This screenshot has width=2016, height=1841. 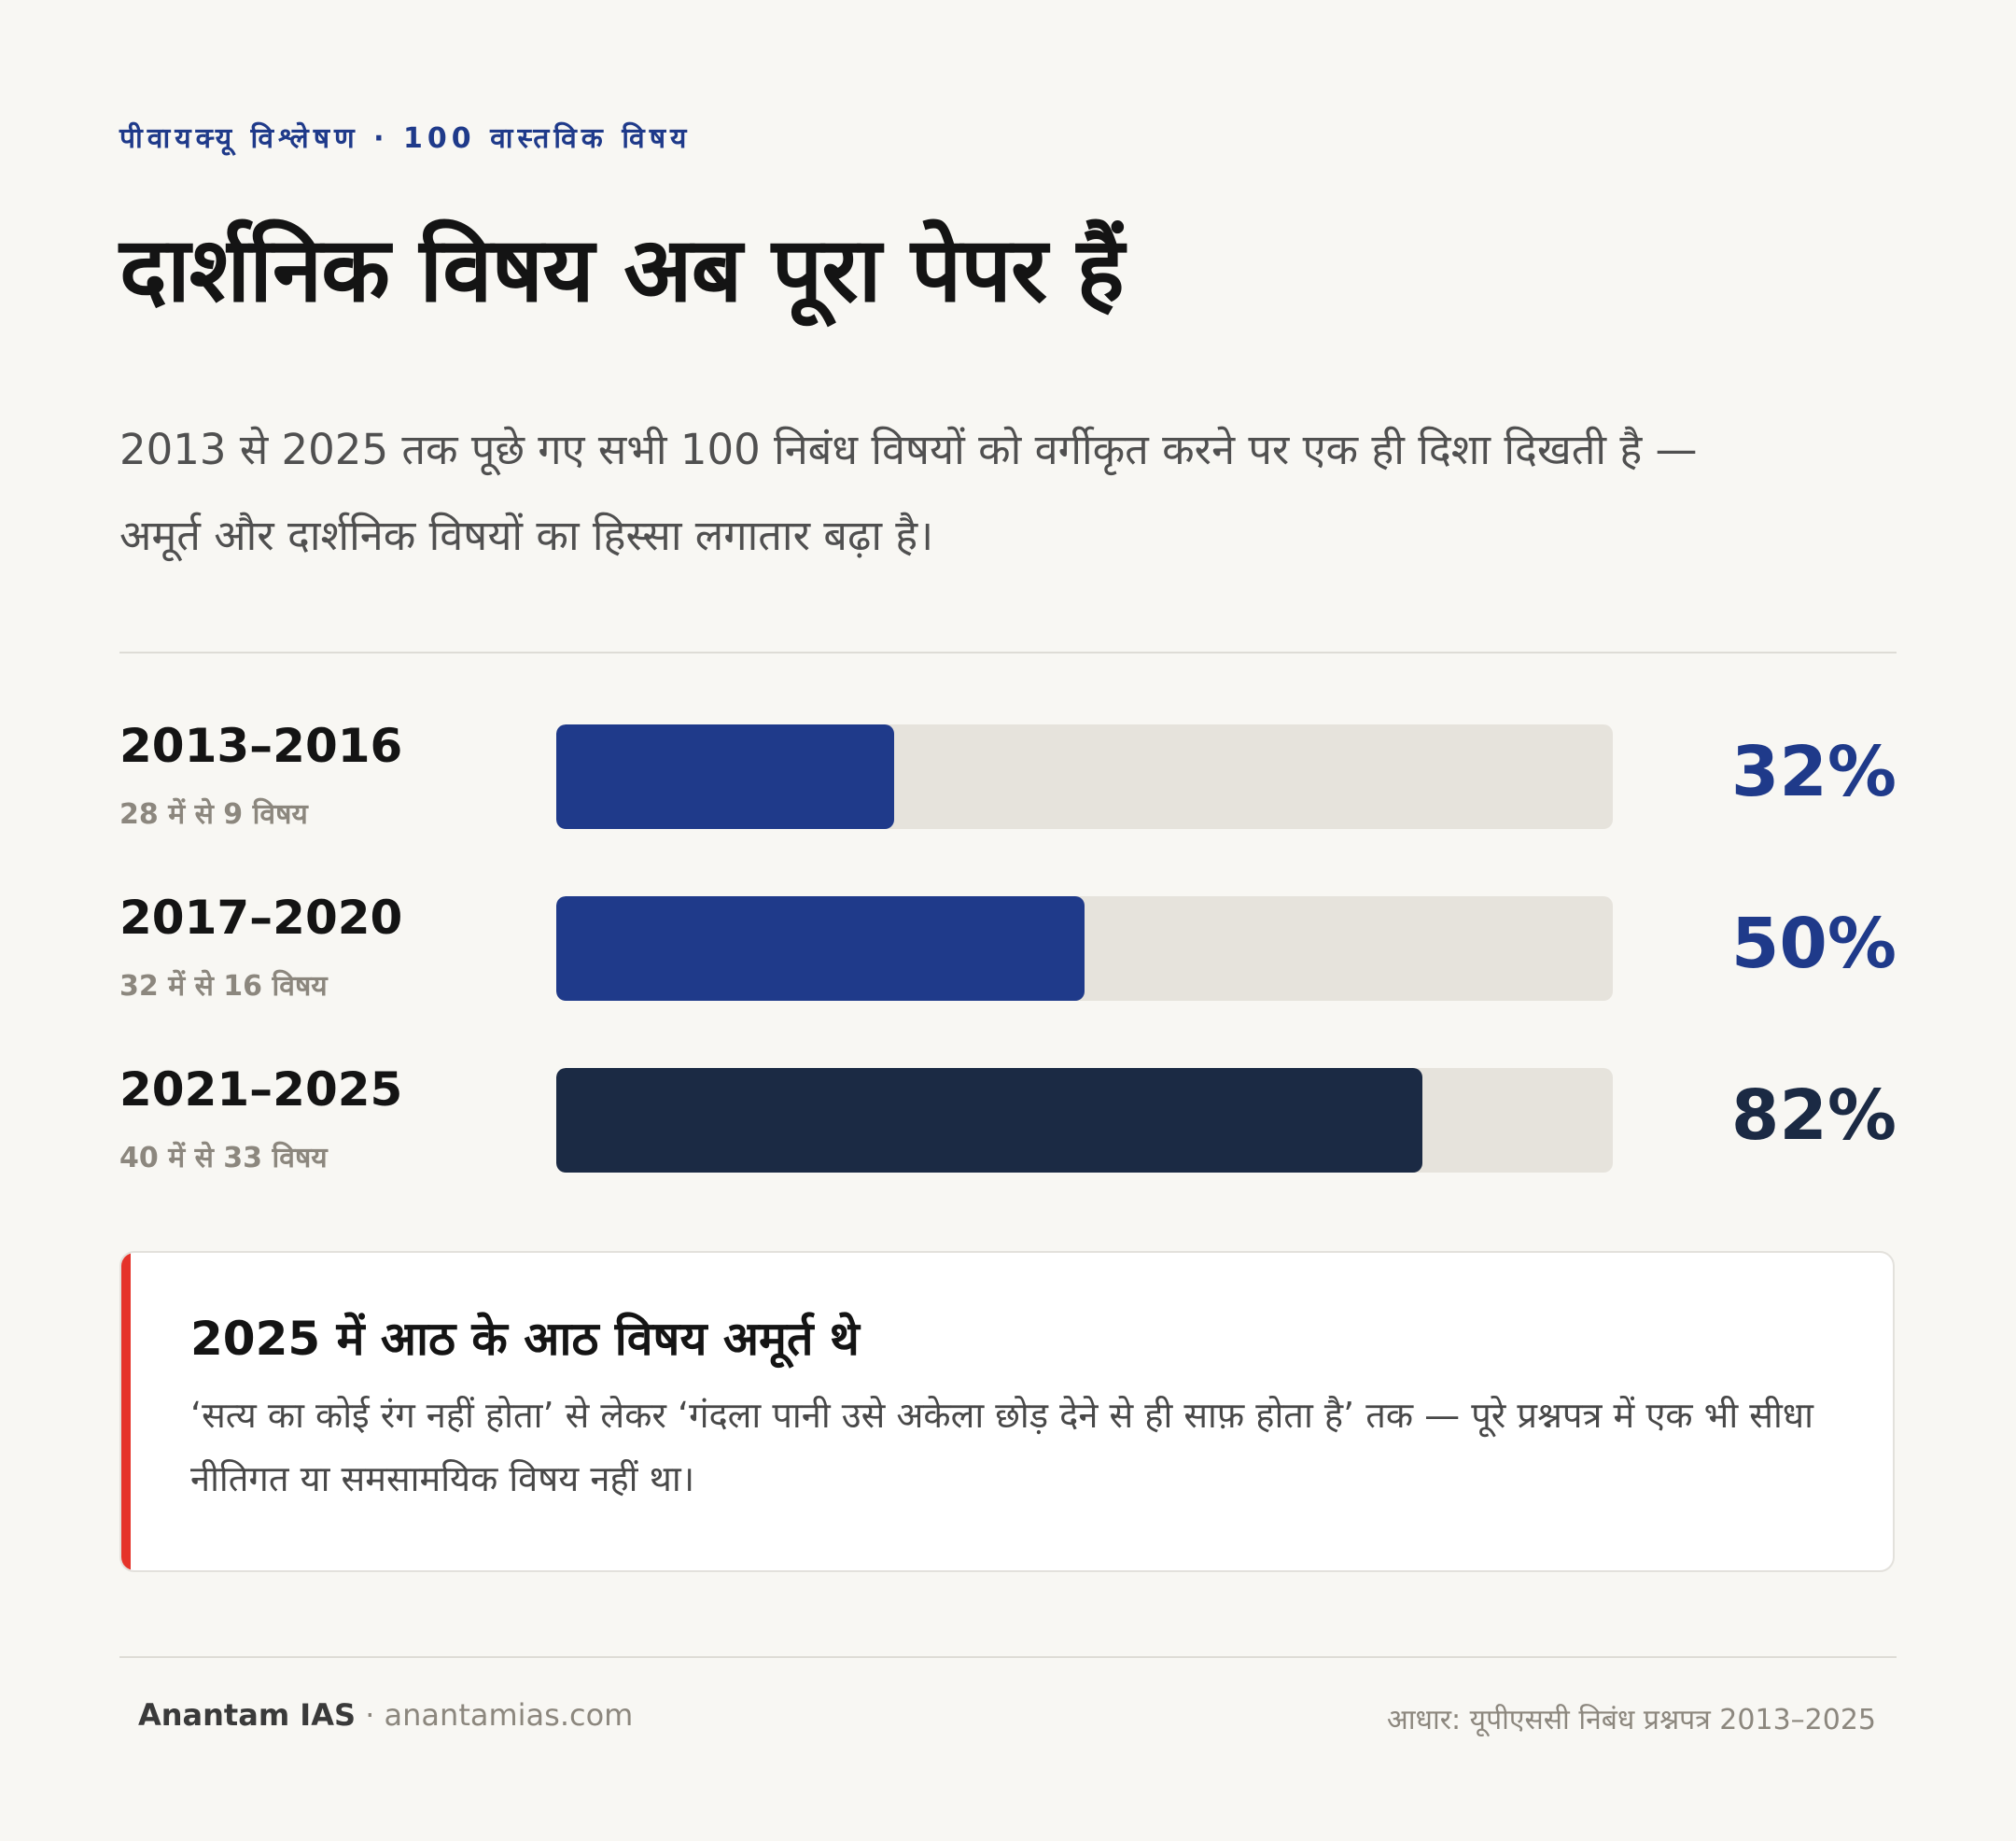 I want to click on divider-top, so click(x=1008, y=652).